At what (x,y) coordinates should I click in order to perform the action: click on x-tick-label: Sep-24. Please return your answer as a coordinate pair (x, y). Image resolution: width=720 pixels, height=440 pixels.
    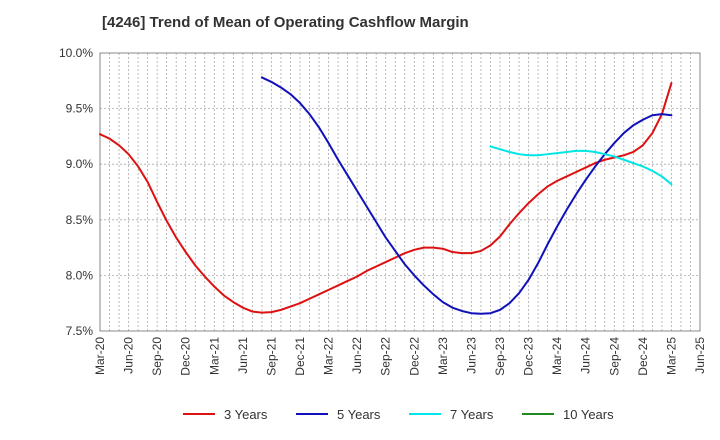
    Looking at the image, I should click on (614, 356).